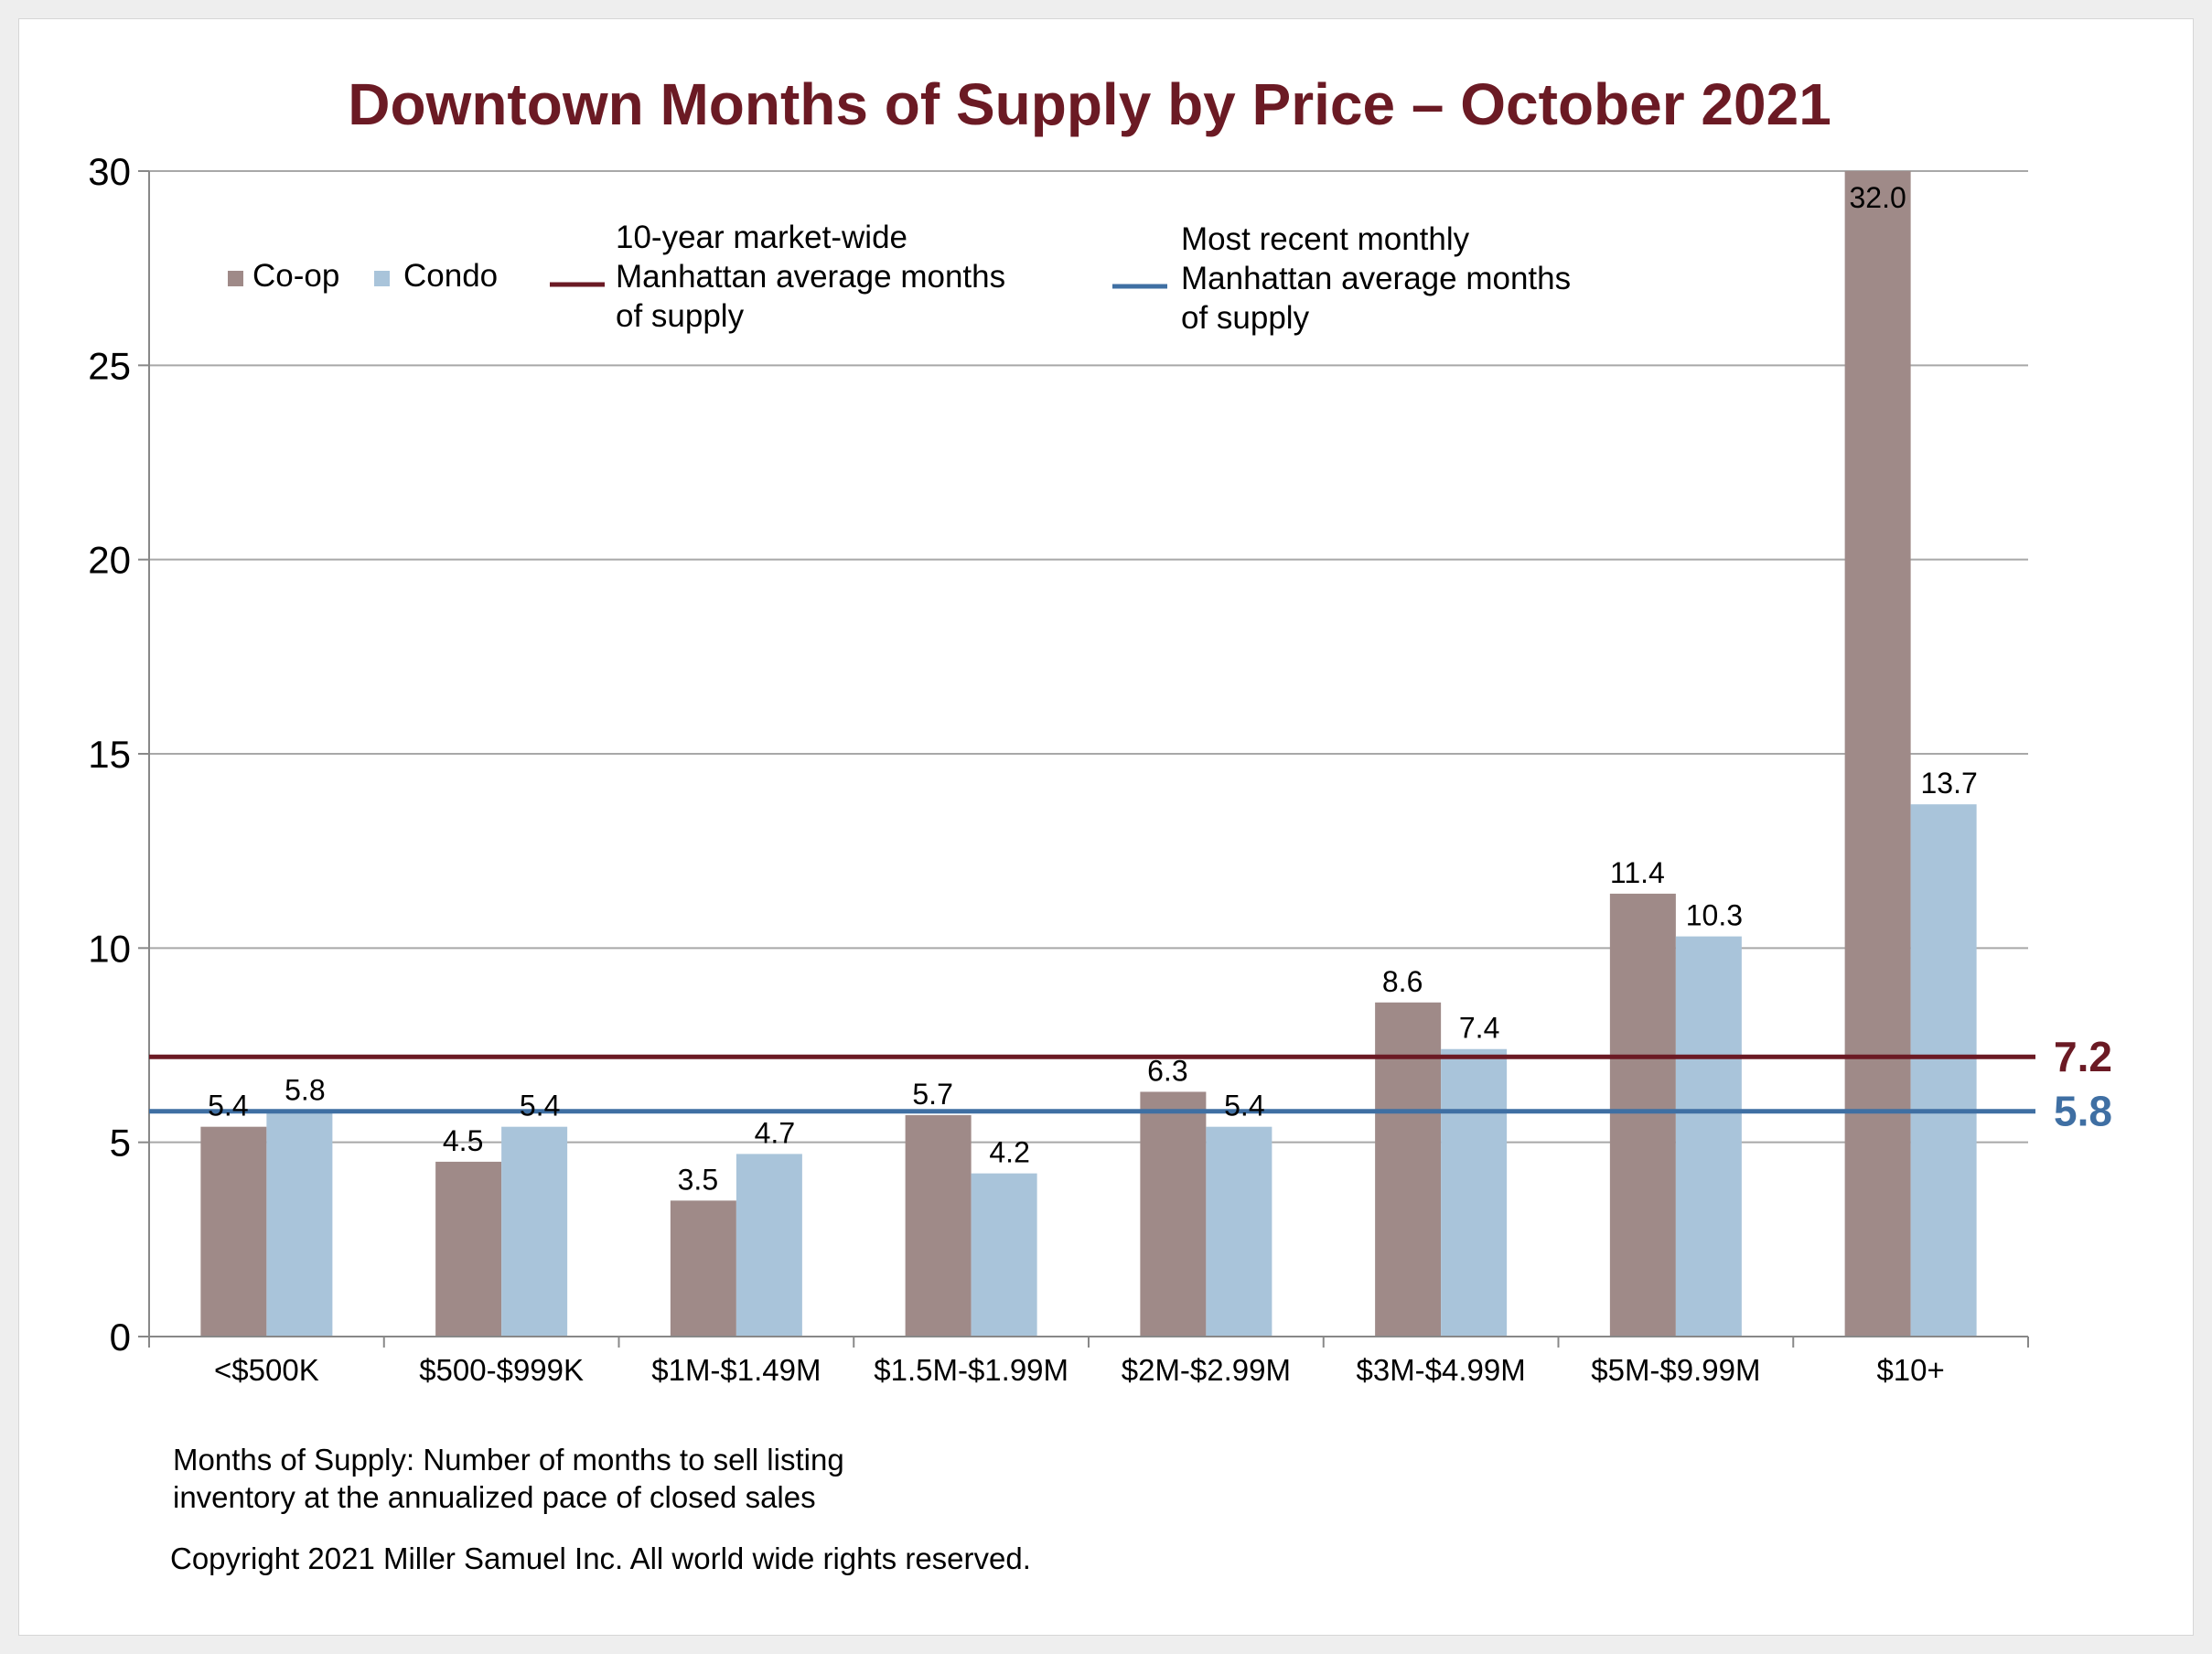 Image resolution: width=2212 pixels, height=1654 pixels. What do you see at coordinates (109, 365) in the screenshot?
I see `y-tick-label: 25` at bounding box center [109, 365].